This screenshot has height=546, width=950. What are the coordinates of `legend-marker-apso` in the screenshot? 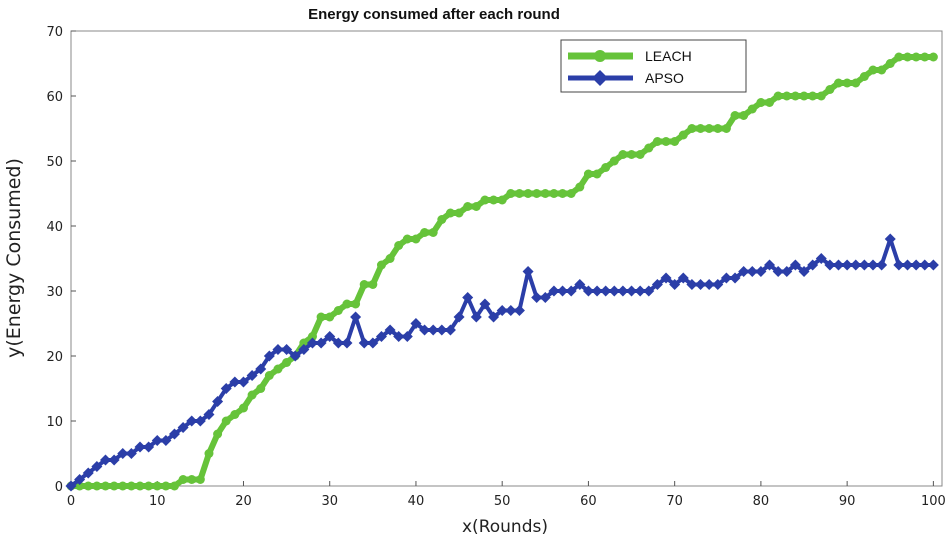 It's located at (600, 78).